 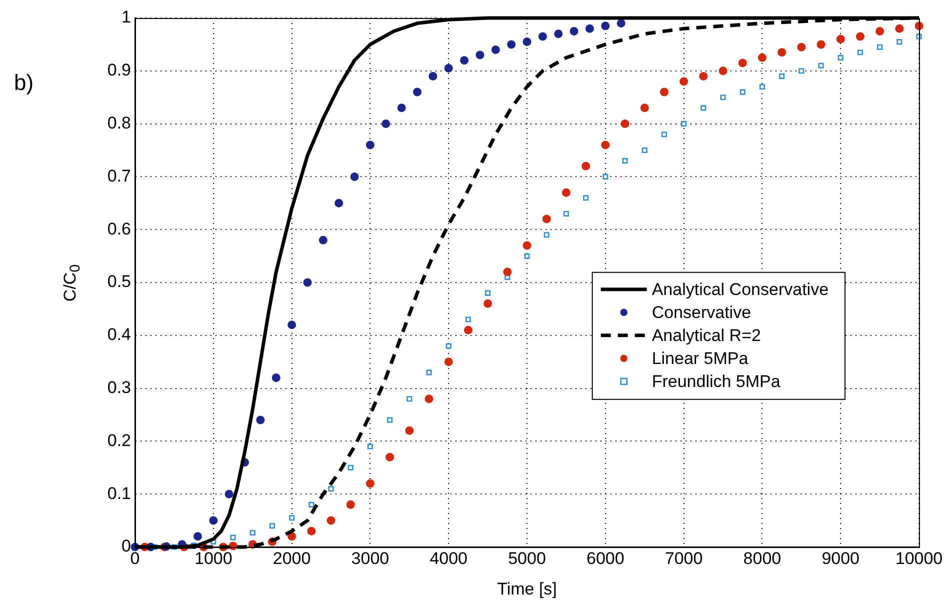 I want to click on y-tick-label: 0.2, so click(x=119, y=440).